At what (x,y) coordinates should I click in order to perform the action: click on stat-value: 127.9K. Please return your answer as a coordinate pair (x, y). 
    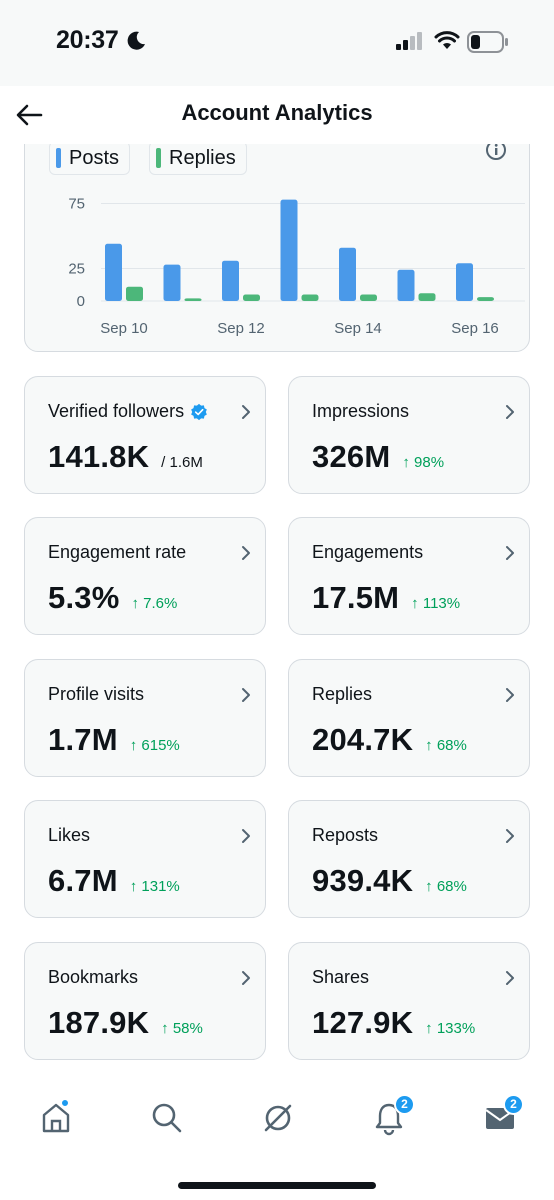
    Looking at the image, I should click on (363, 1022).